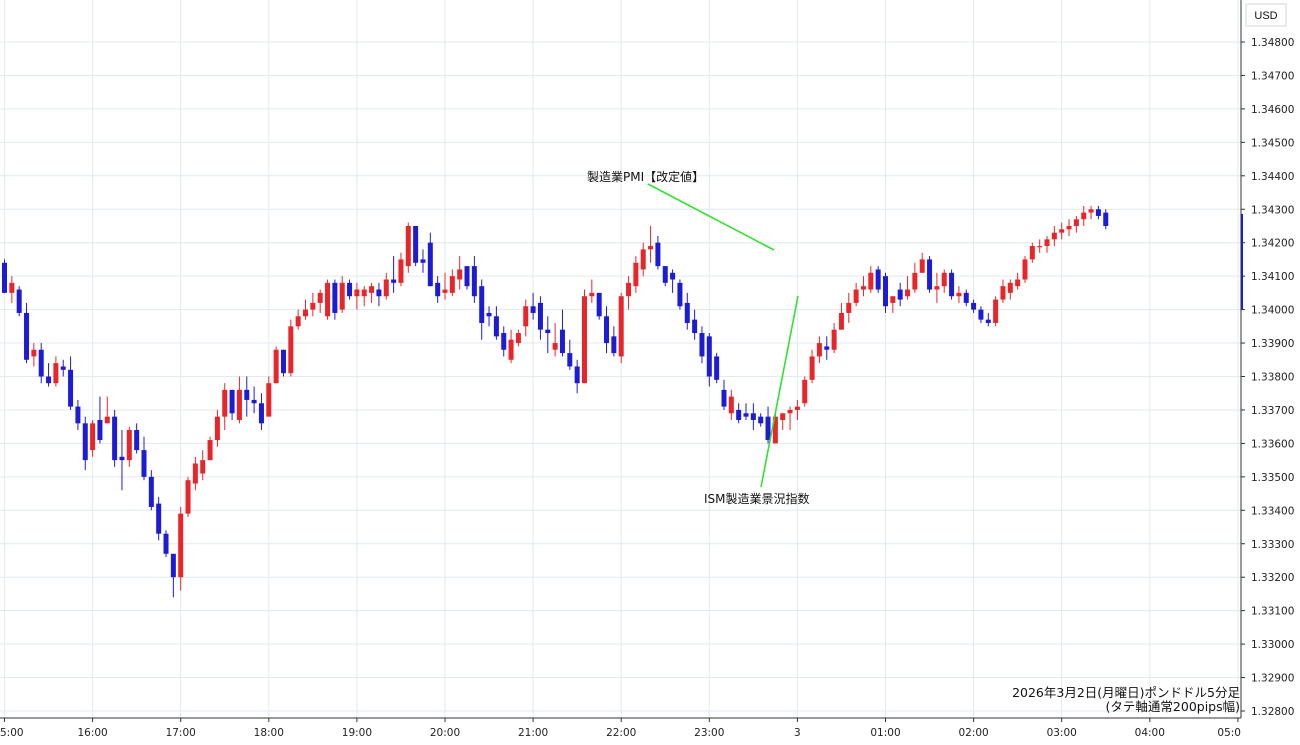  Describe the element at coordinates (1272, 378) in the screenshot. I see `y-tick-label: 1.33800` at that location.